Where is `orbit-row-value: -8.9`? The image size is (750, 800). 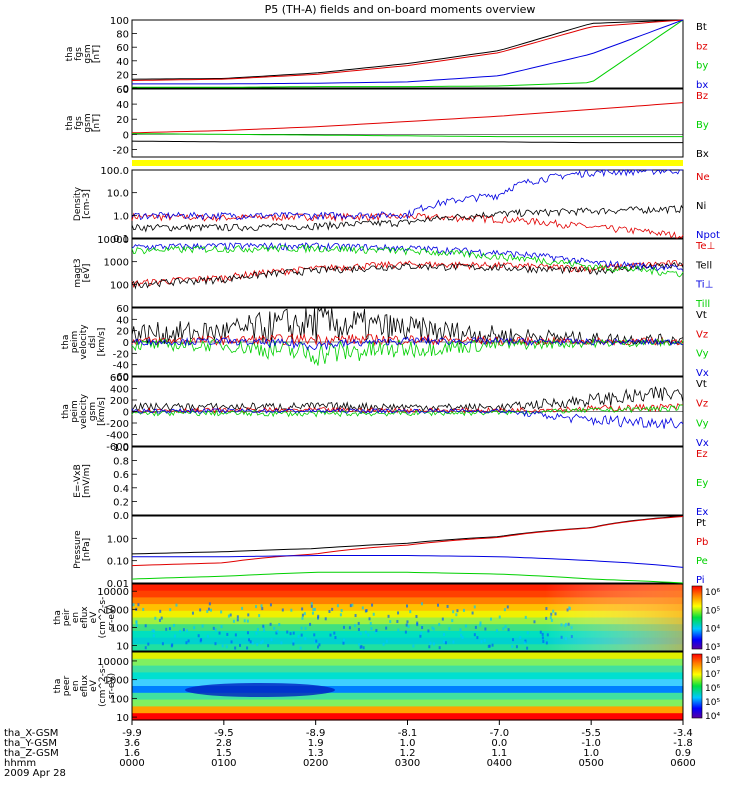 orbit-row-value: -8.9 is located at coordinates (316, 733).